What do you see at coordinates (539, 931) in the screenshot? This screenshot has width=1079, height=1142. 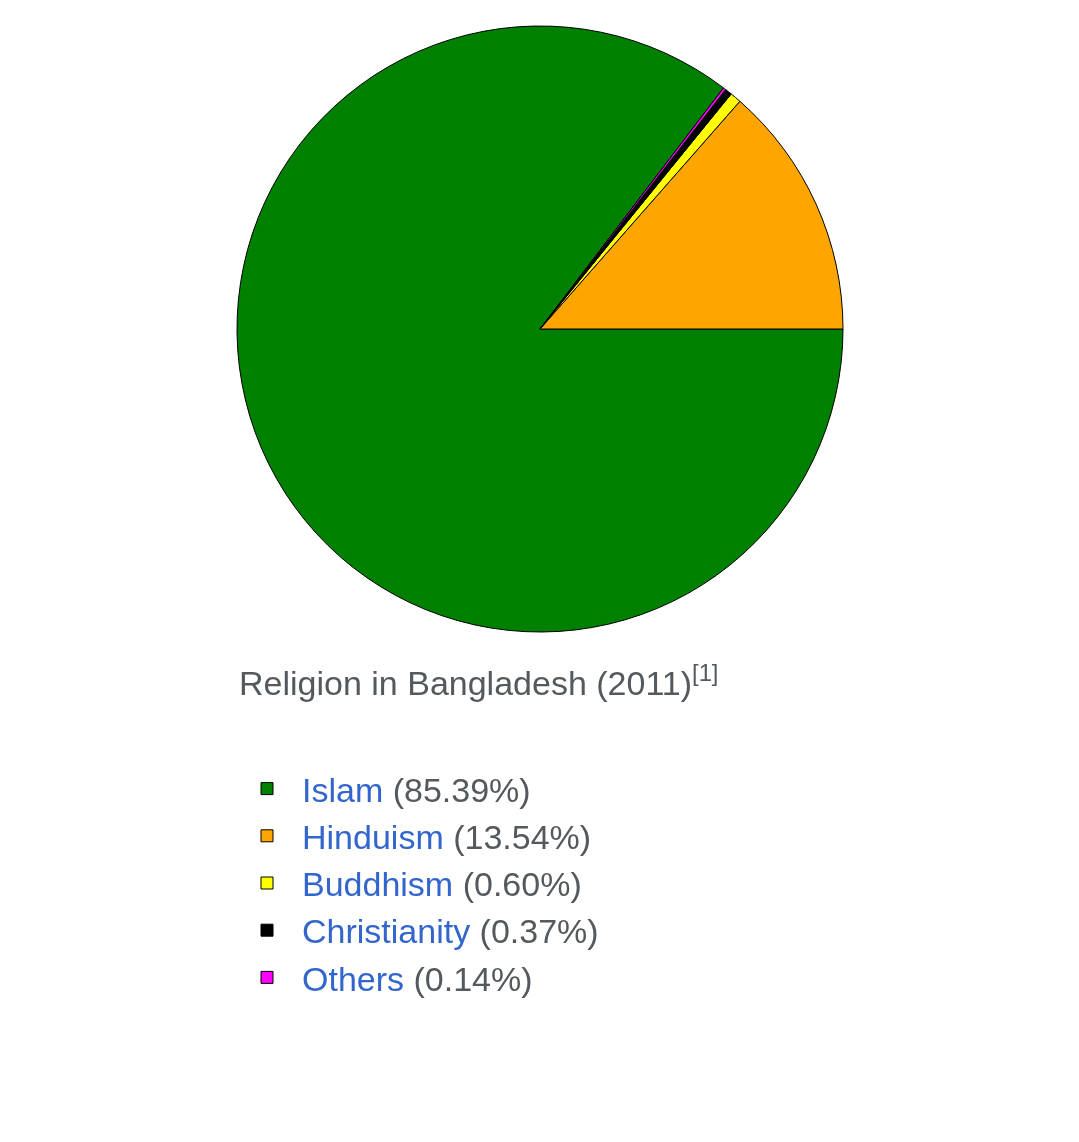 I see `data-label: (0.37%)` at bounding box center [539, 931].